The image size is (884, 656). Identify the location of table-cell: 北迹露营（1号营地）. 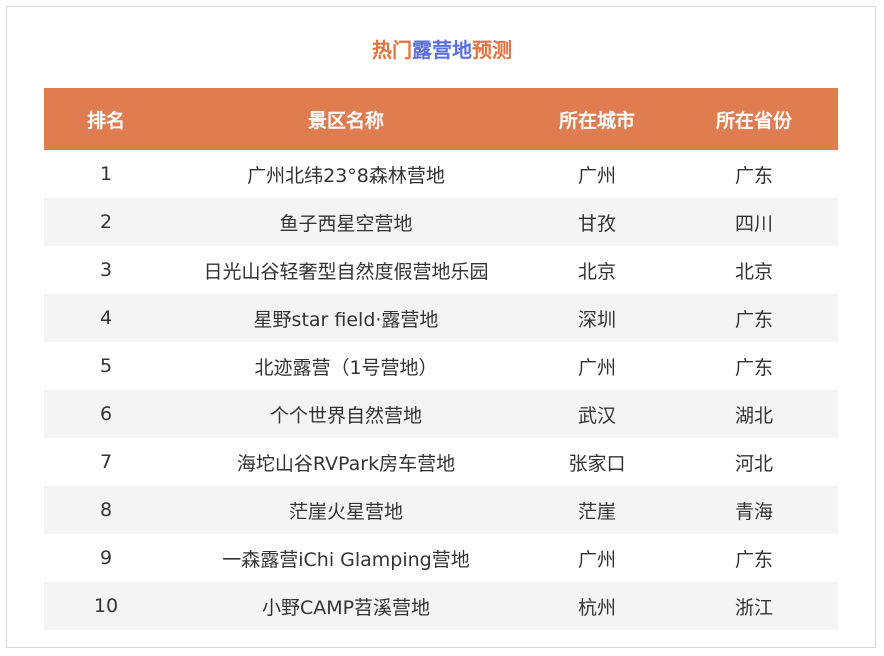
(346, 367).